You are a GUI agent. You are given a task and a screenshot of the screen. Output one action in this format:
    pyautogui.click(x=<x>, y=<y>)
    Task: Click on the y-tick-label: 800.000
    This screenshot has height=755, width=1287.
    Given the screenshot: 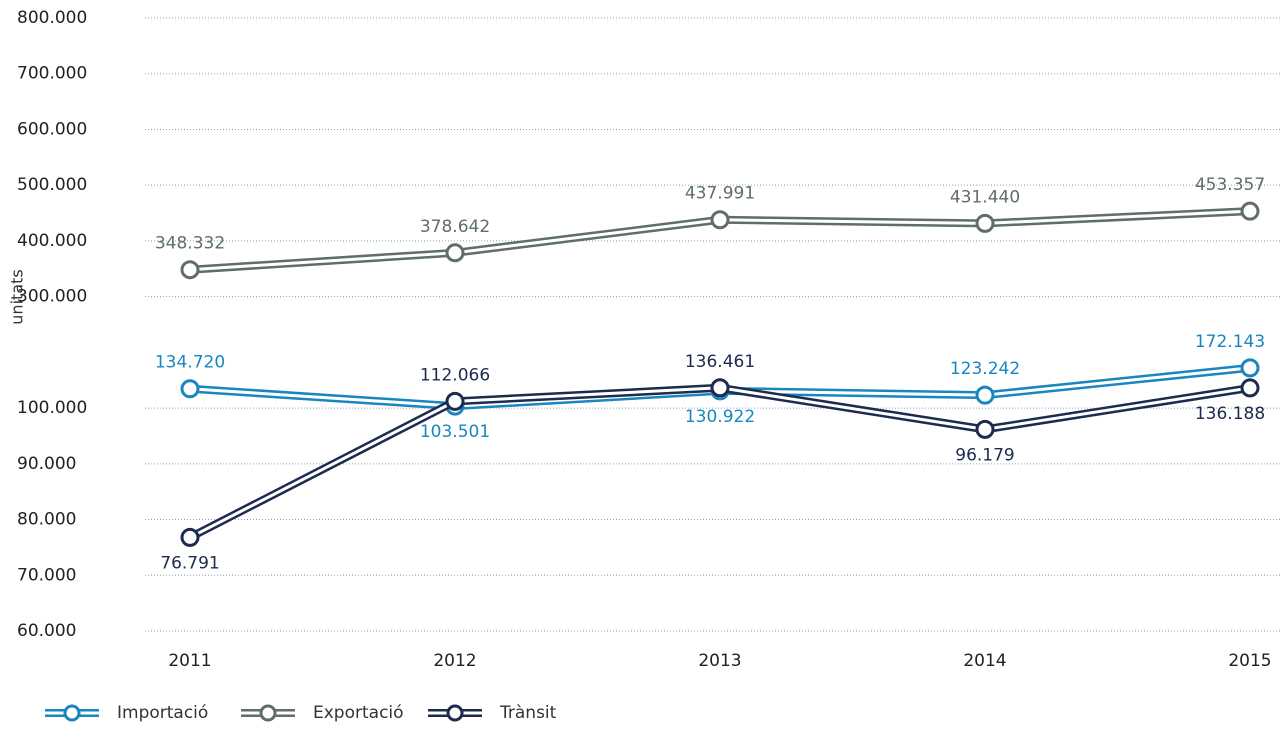 What is the action you would take?
    pyautogui.click(x=52, y=18)
    